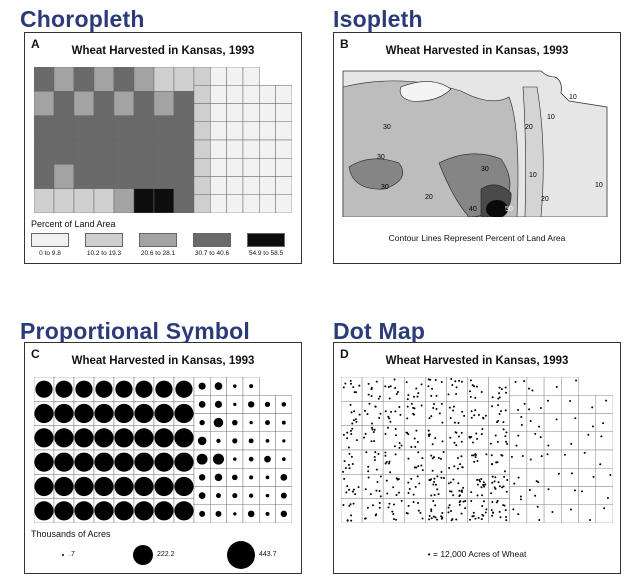 This screenshot has height=581, width=640. What do you see at coordinates (429, 197) in the screenshot?
I see `contour-label: 20` at bounding box center [429, 197].